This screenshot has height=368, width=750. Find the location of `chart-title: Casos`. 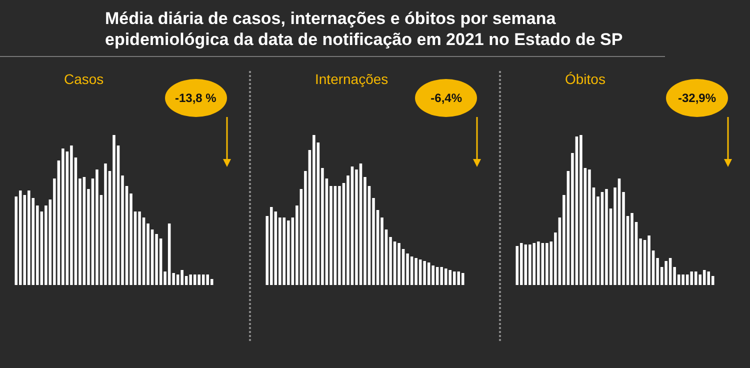

chart-title: Casos is located at coordinates (84, 79).